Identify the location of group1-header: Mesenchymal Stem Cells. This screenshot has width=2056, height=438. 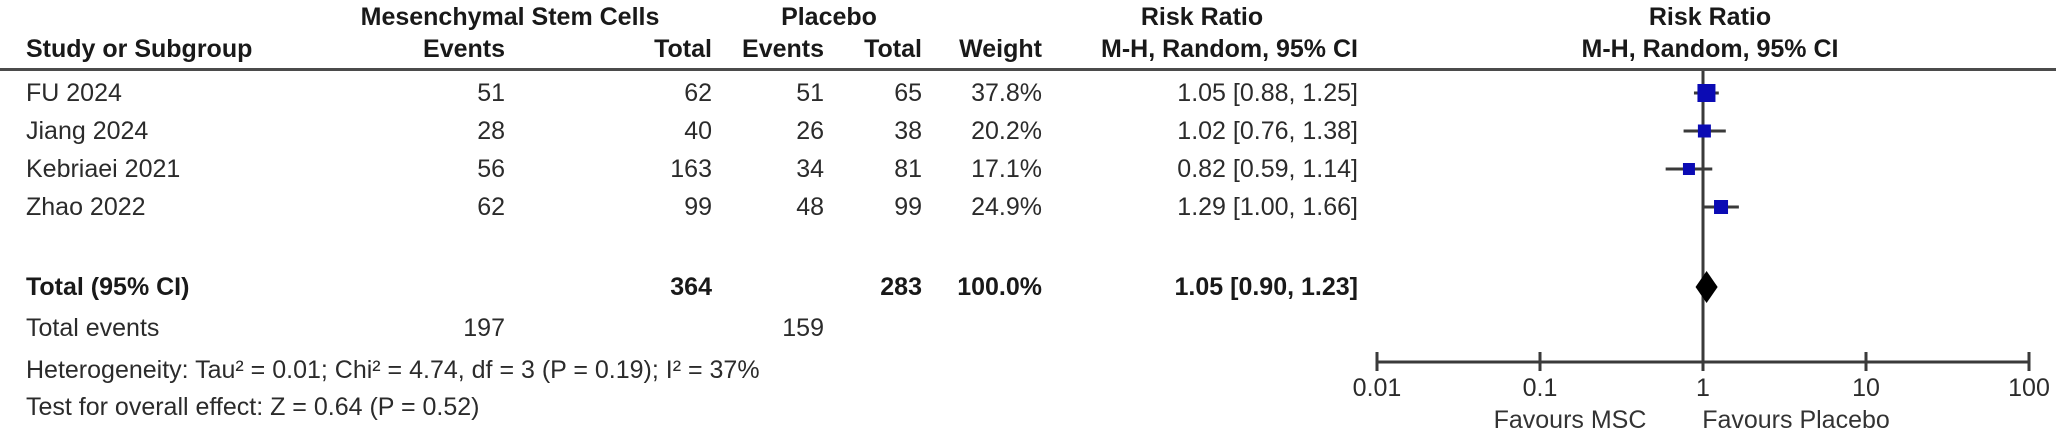
(510, 17).